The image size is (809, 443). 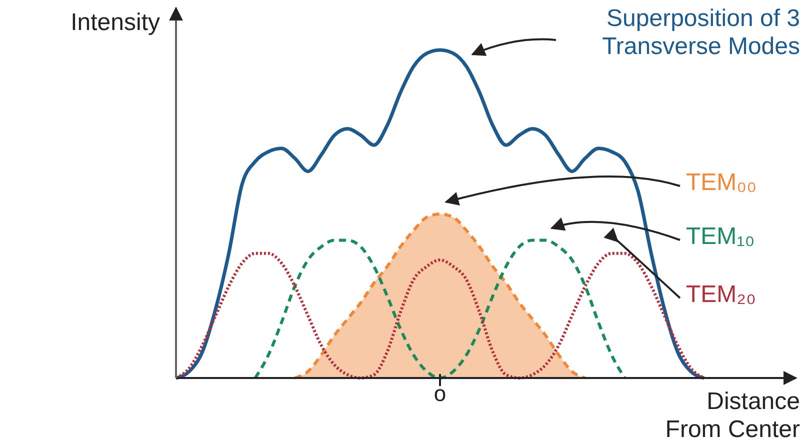 What do you see at coordinates (732, 415) in the screenshot?
I see `x-axis-title: Distance From Center` at bounding box center [732, 415].